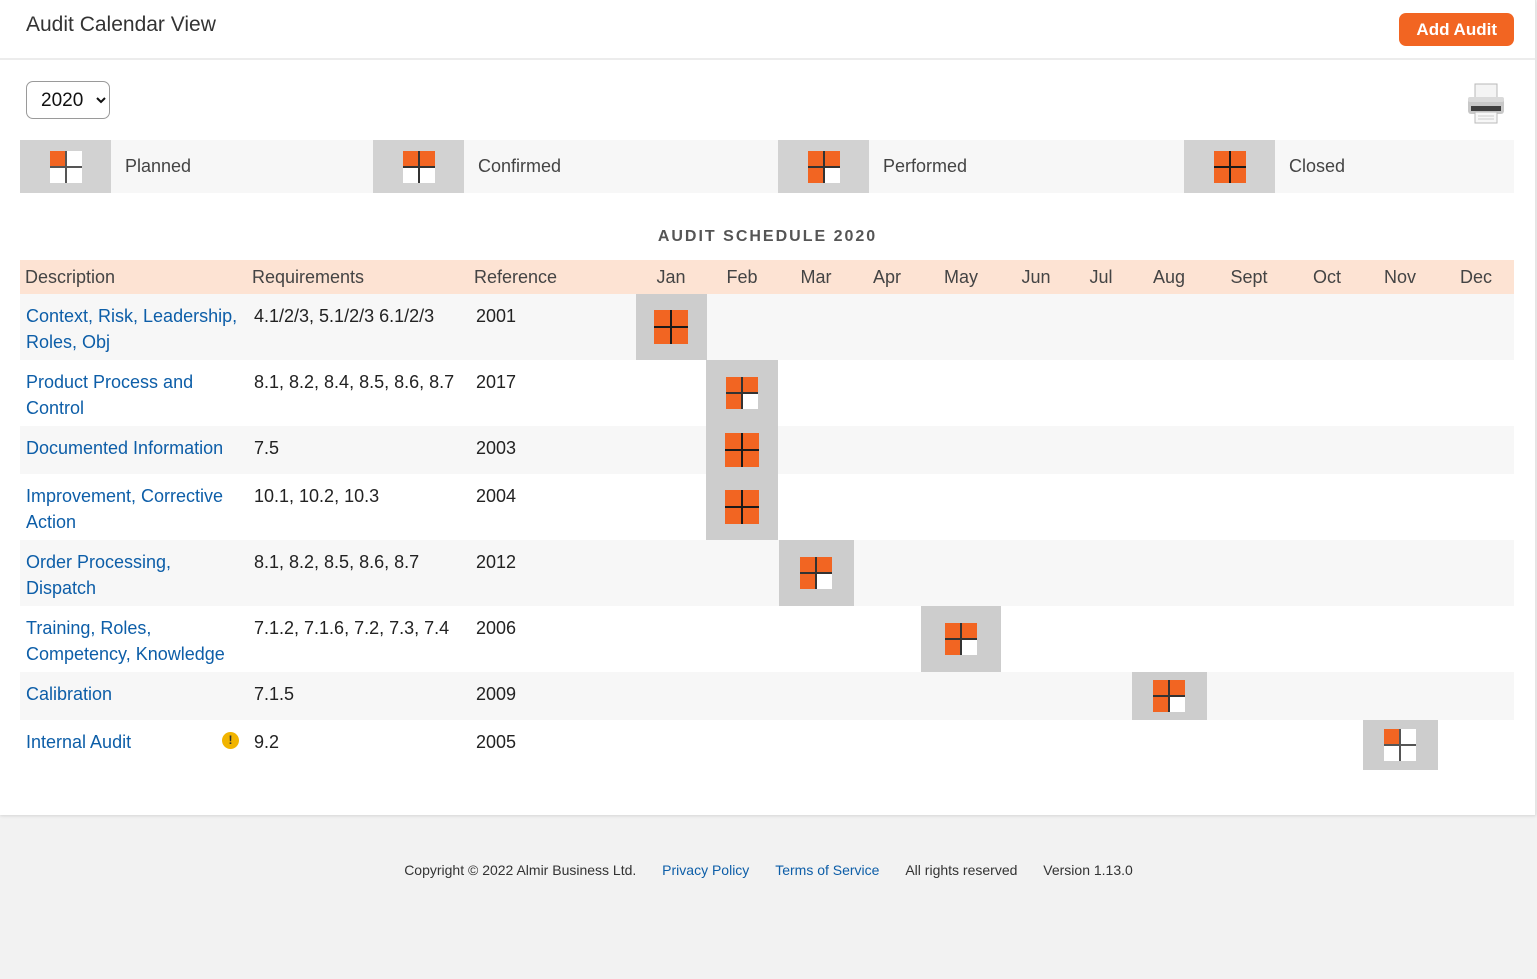  I want to click on audit-requirements: 8.1, 8.2, 8.5, 8.6, 8.7, so click(337, 562).